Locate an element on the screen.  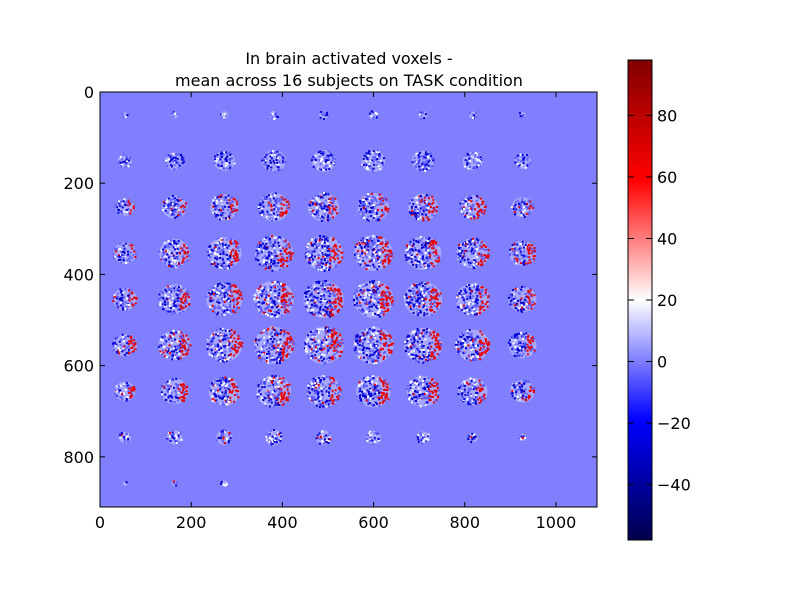
x-tick-label: 800 is located at coordinates (464, 522).